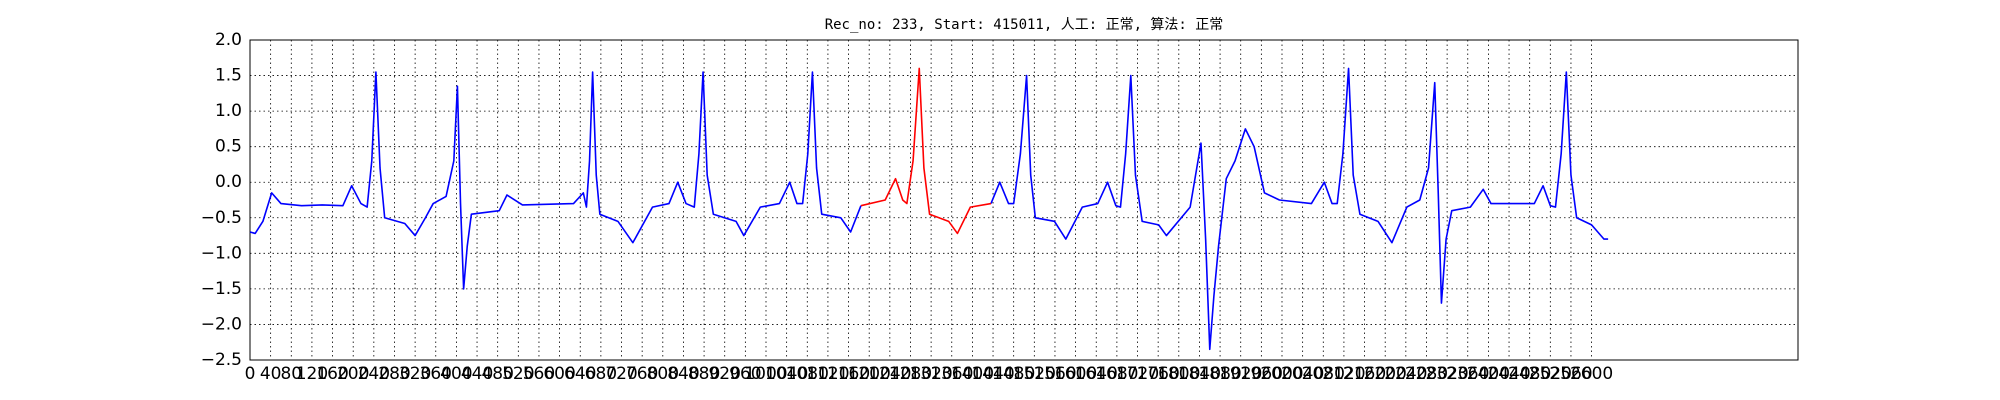  I want to click on x-tick-label: 160, so click(332, 374).